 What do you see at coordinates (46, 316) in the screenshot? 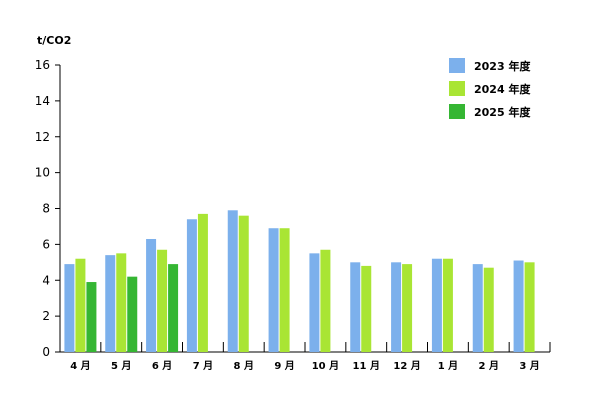
I see `y-tick-label: 2` at bounding box center [46, 316].